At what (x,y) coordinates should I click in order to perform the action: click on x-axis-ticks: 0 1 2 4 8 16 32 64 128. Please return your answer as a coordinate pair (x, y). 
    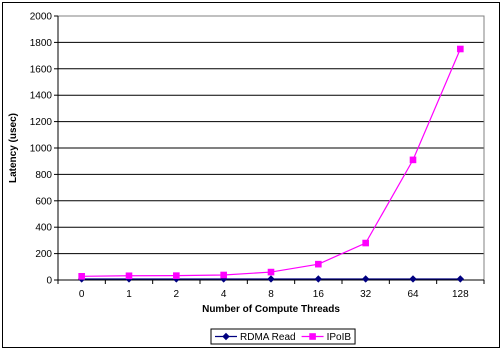
    Looking at the image, I should click on (271, 289).